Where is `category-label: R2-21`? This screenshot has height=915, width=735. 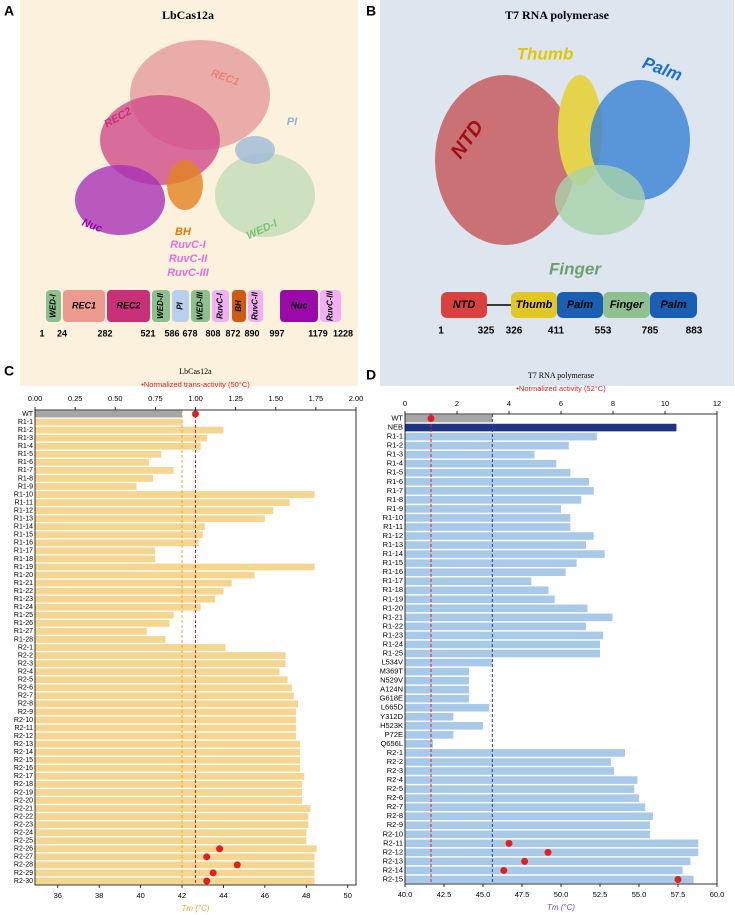
category-label: R2-21 is located at coordinates (23, 808).